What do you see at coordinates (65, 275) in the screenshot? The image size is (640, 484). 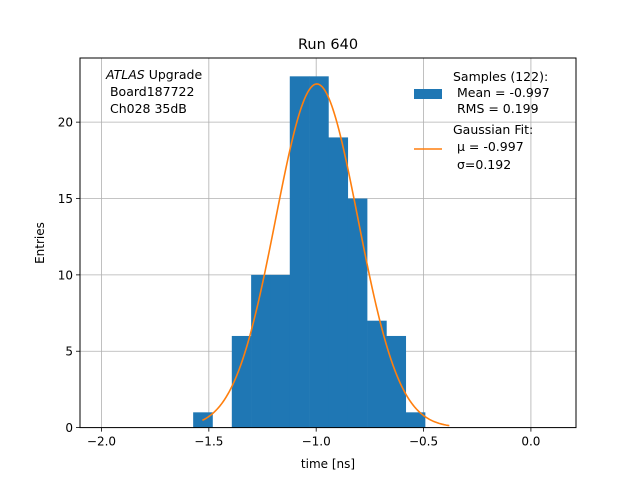 I see `y-tick-label-2: 10` at bounding box center [65, 275].